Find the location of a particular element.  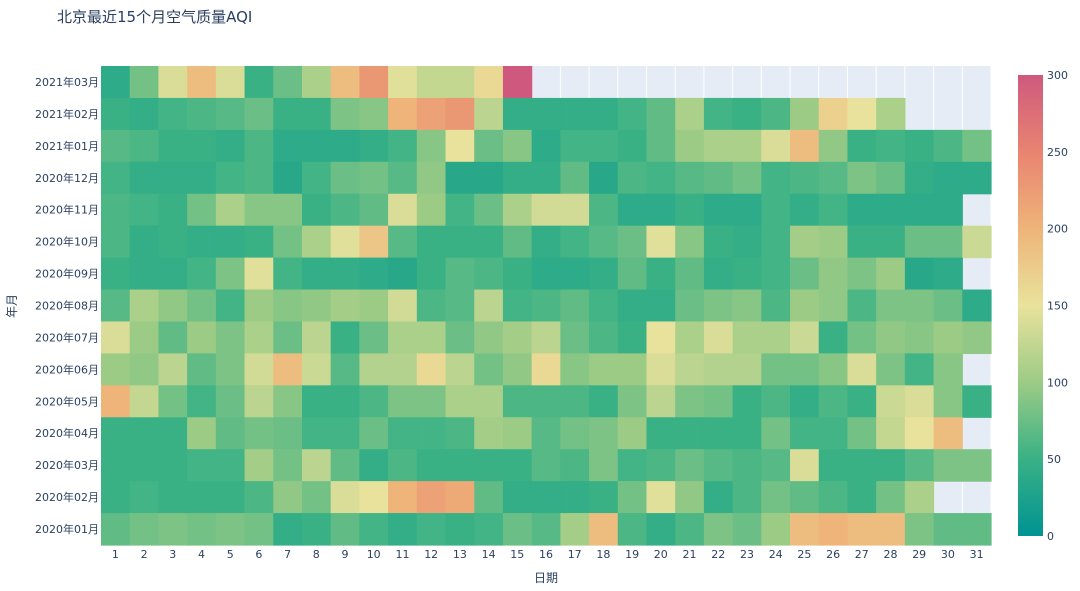

chart-title: 北京最近15个月空气质量AQI is located at coordinates (154, 17).